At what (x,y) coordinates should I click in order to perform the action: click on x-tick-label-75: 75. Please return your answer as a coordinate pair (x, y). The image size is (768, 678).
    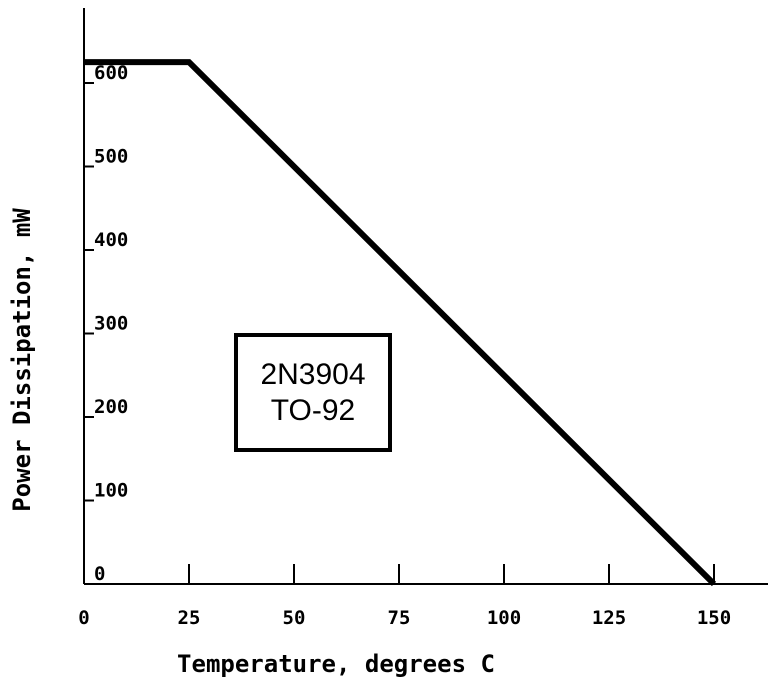
    Looking at the image, I should click on (399, 618).